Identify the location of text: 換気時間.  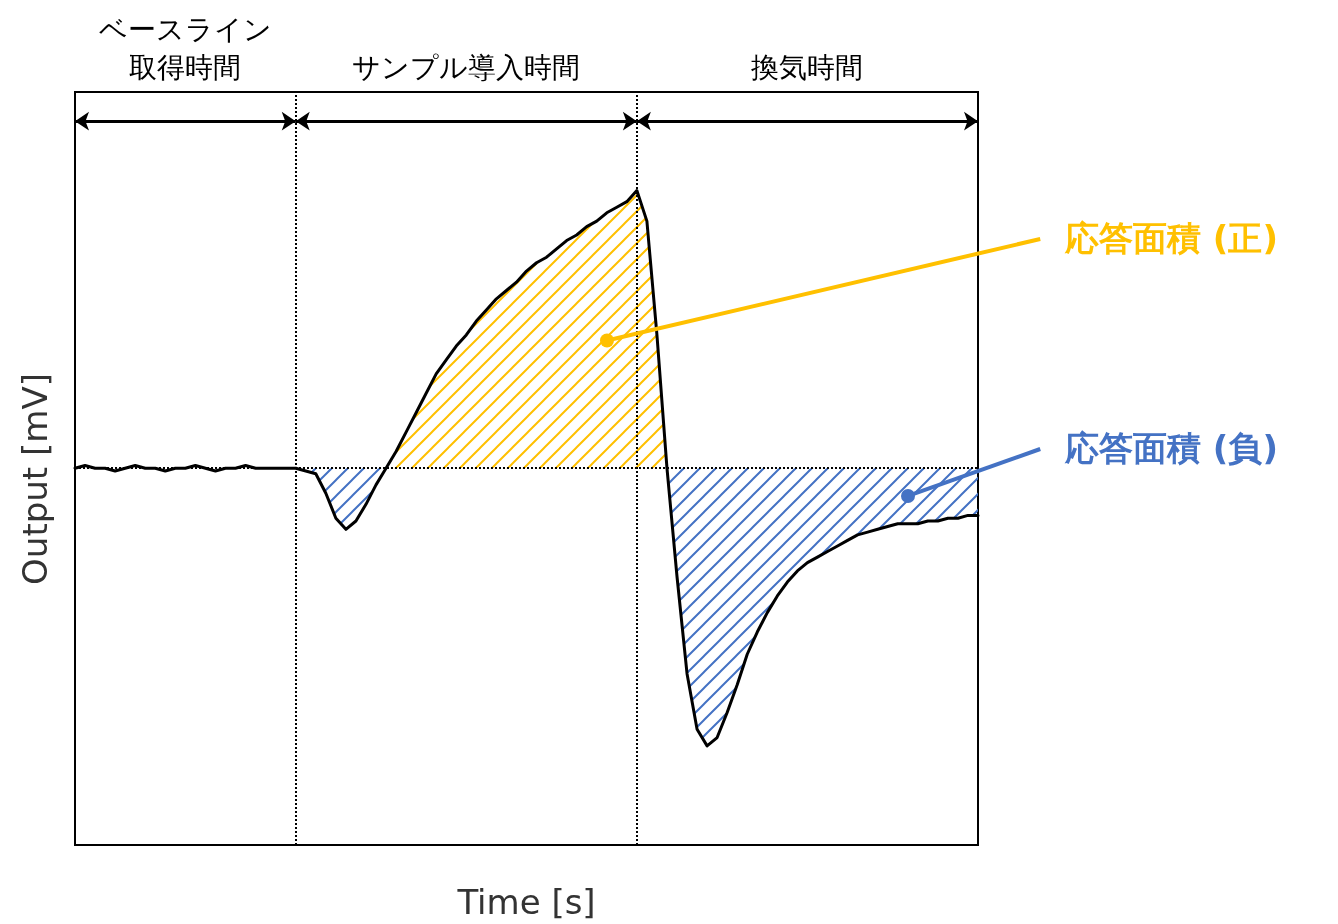
(807, 67).